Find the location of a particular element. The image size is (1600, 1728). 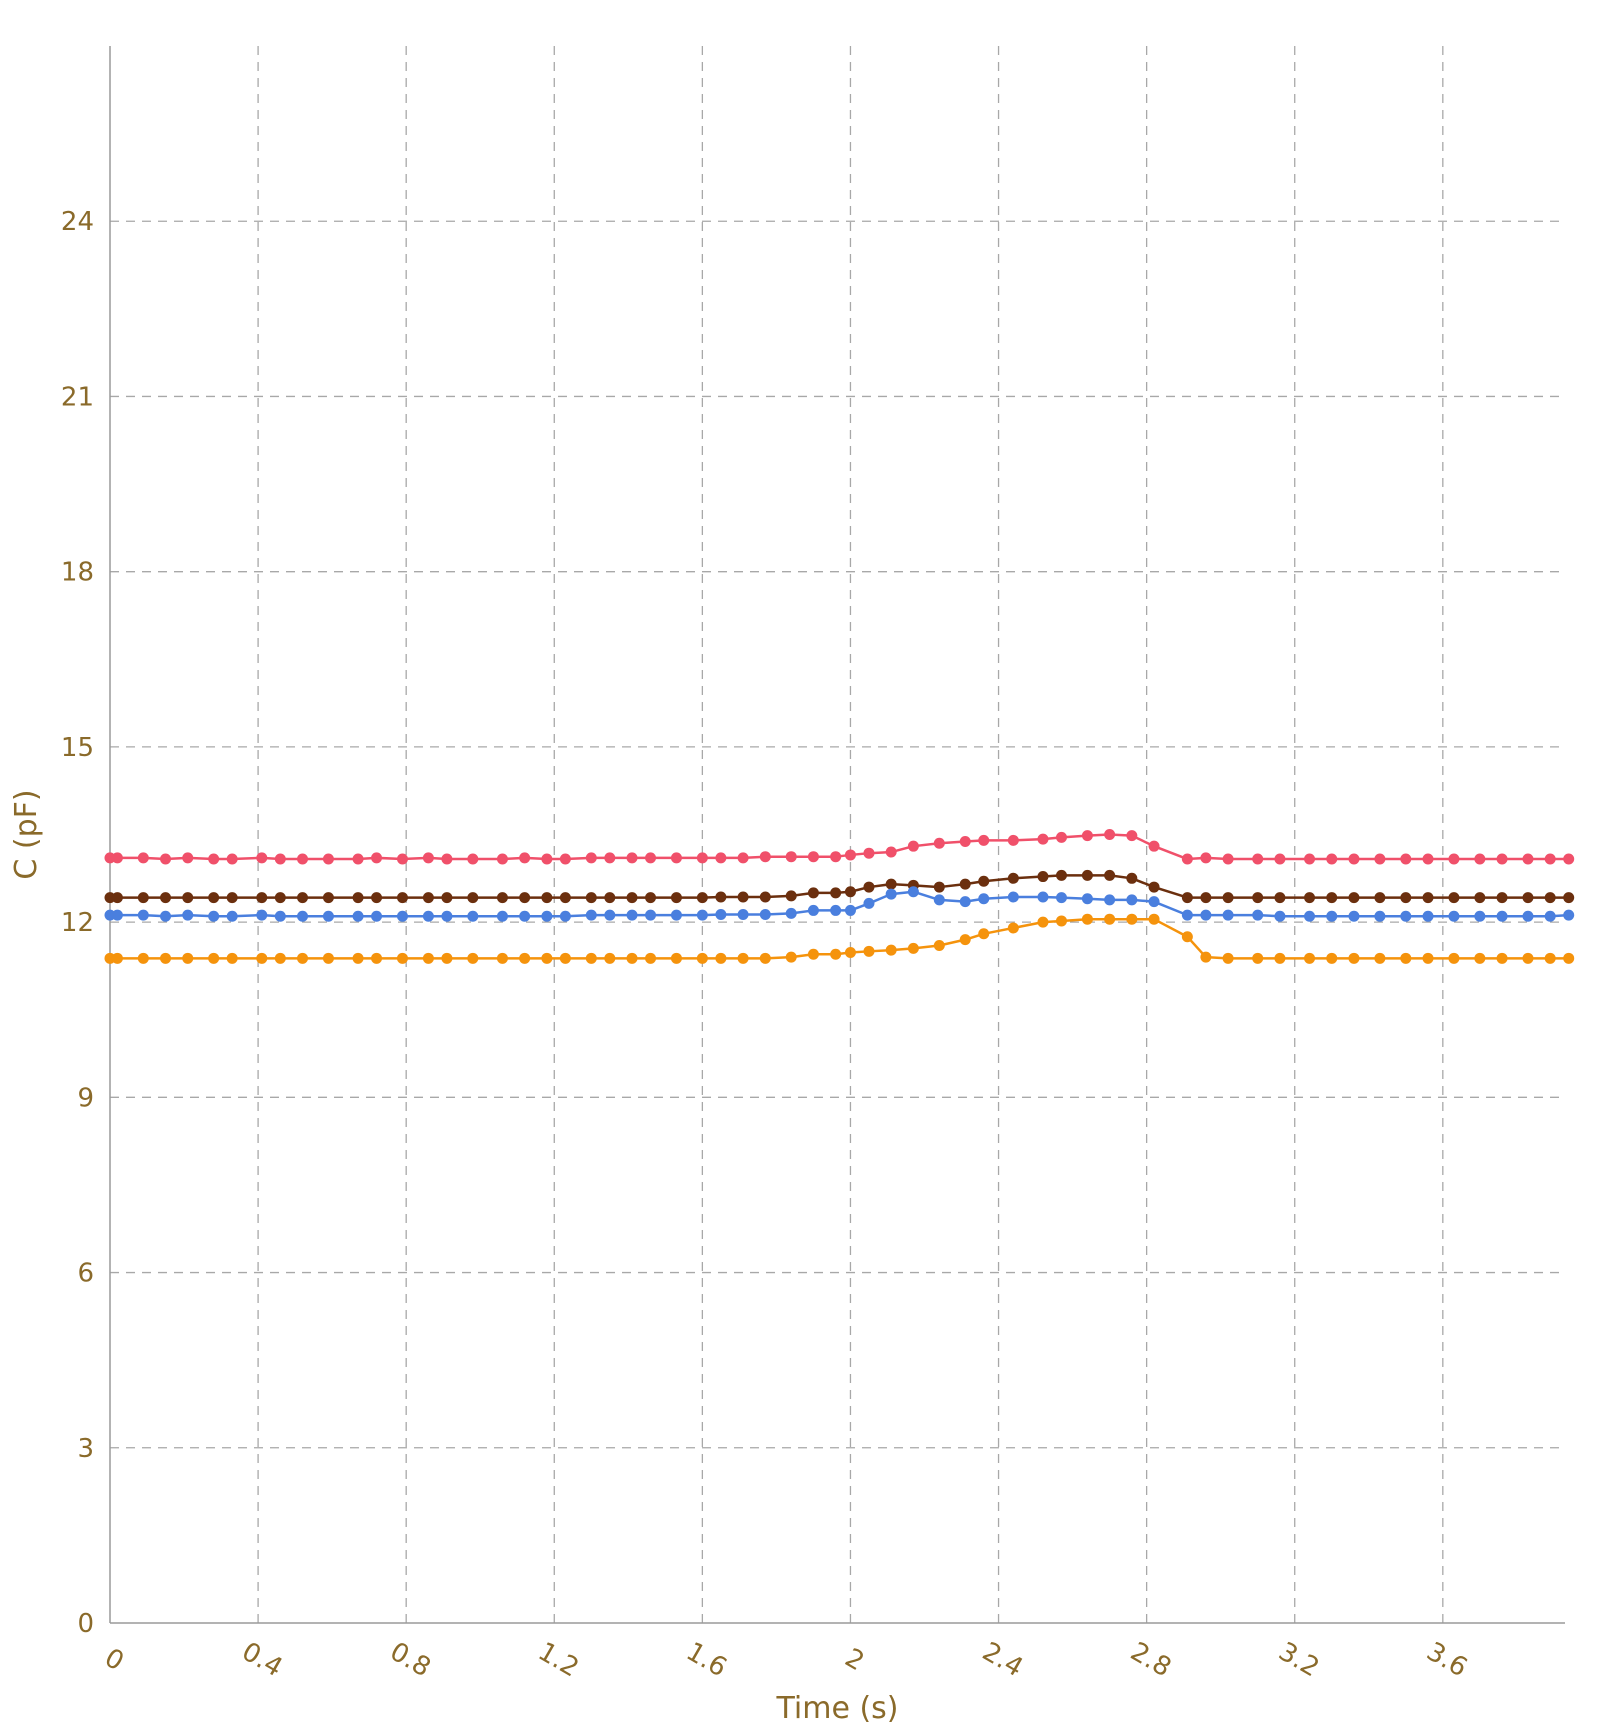

y-tick-label: 24 is located at coordinates (77, 222).